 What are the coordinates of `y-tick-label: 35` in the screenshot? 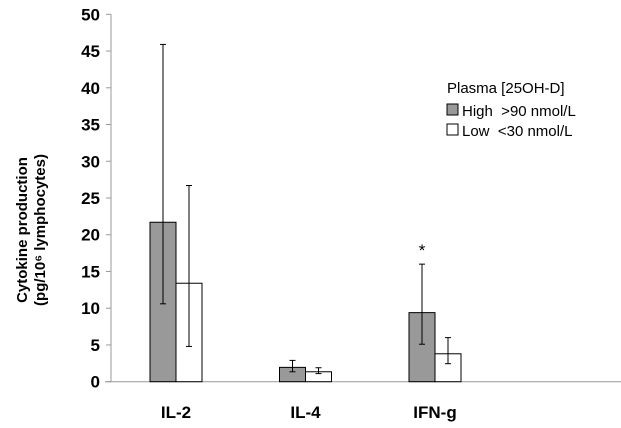 It's located at (90, 125).